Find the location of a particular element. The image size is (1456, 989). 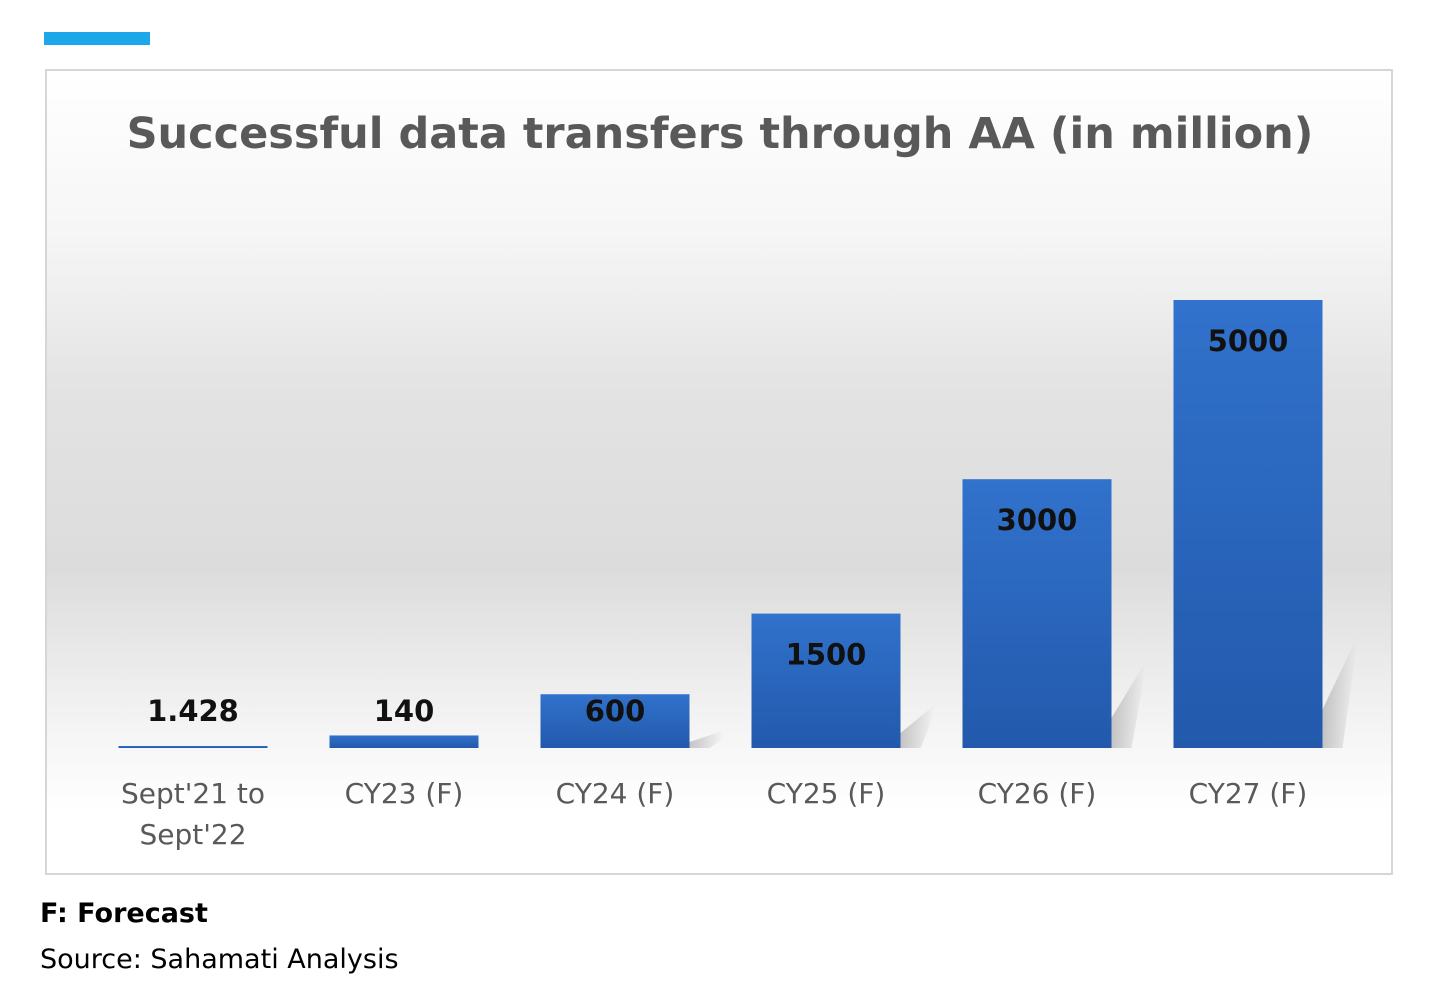

source-note: Source: Sahamati Analysis is located at coordinates (219, 959).